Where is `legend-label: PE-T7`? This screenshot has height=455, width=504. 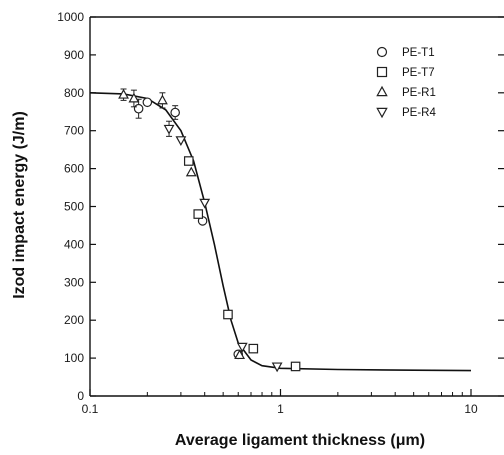
legend-label: PE-T7 is located at coordinates (418, 73).